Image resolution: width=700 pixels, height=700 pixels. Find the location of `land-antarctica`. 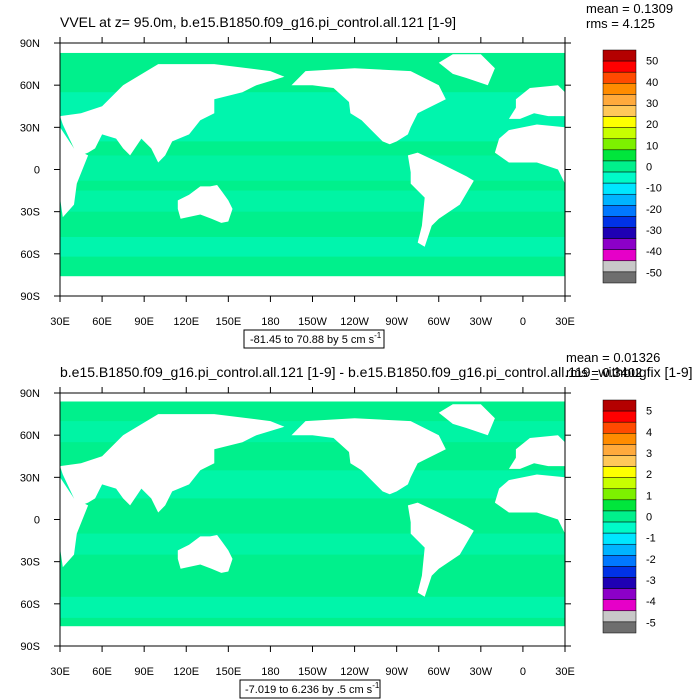

land-antarctica is located at coordinates (312, 286).